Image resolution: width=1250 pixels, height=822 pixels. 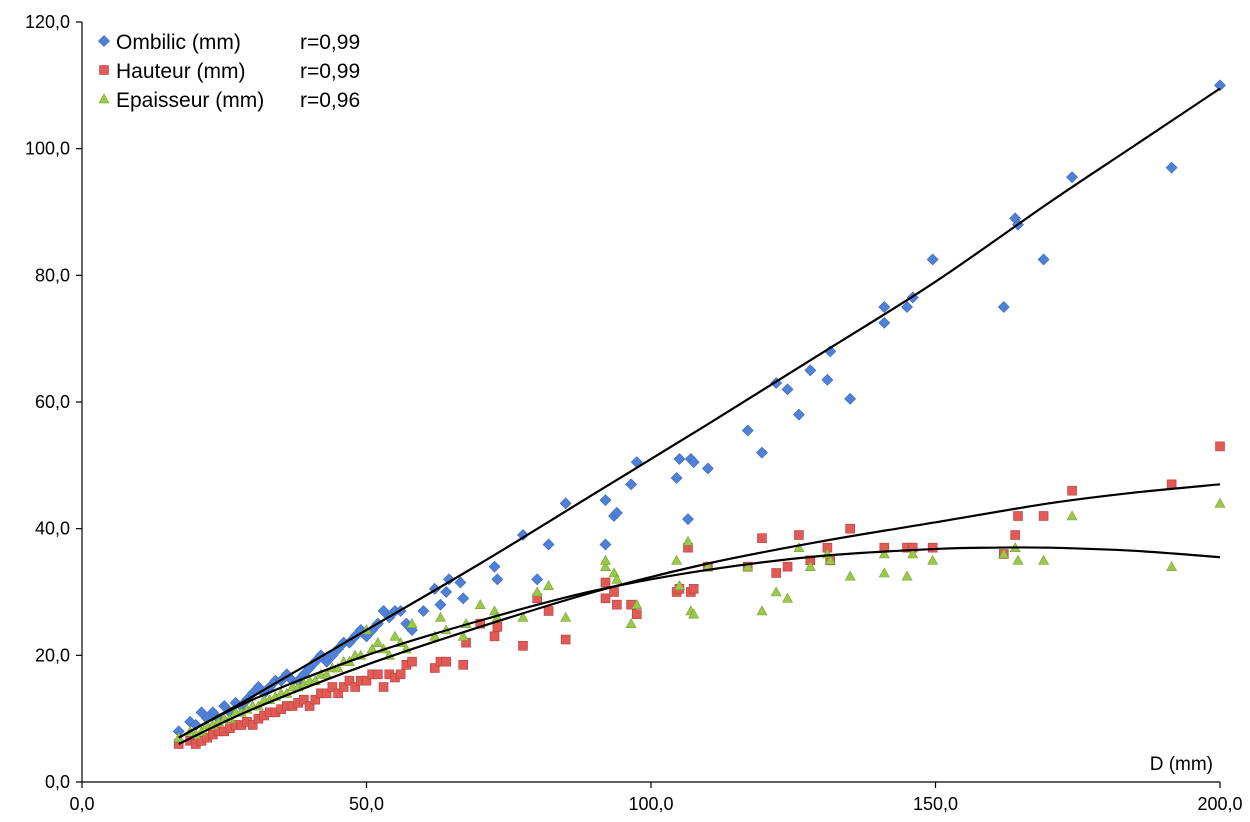 I want to click on legend-label: Ombilic (mm), so click(x=178, y=42).